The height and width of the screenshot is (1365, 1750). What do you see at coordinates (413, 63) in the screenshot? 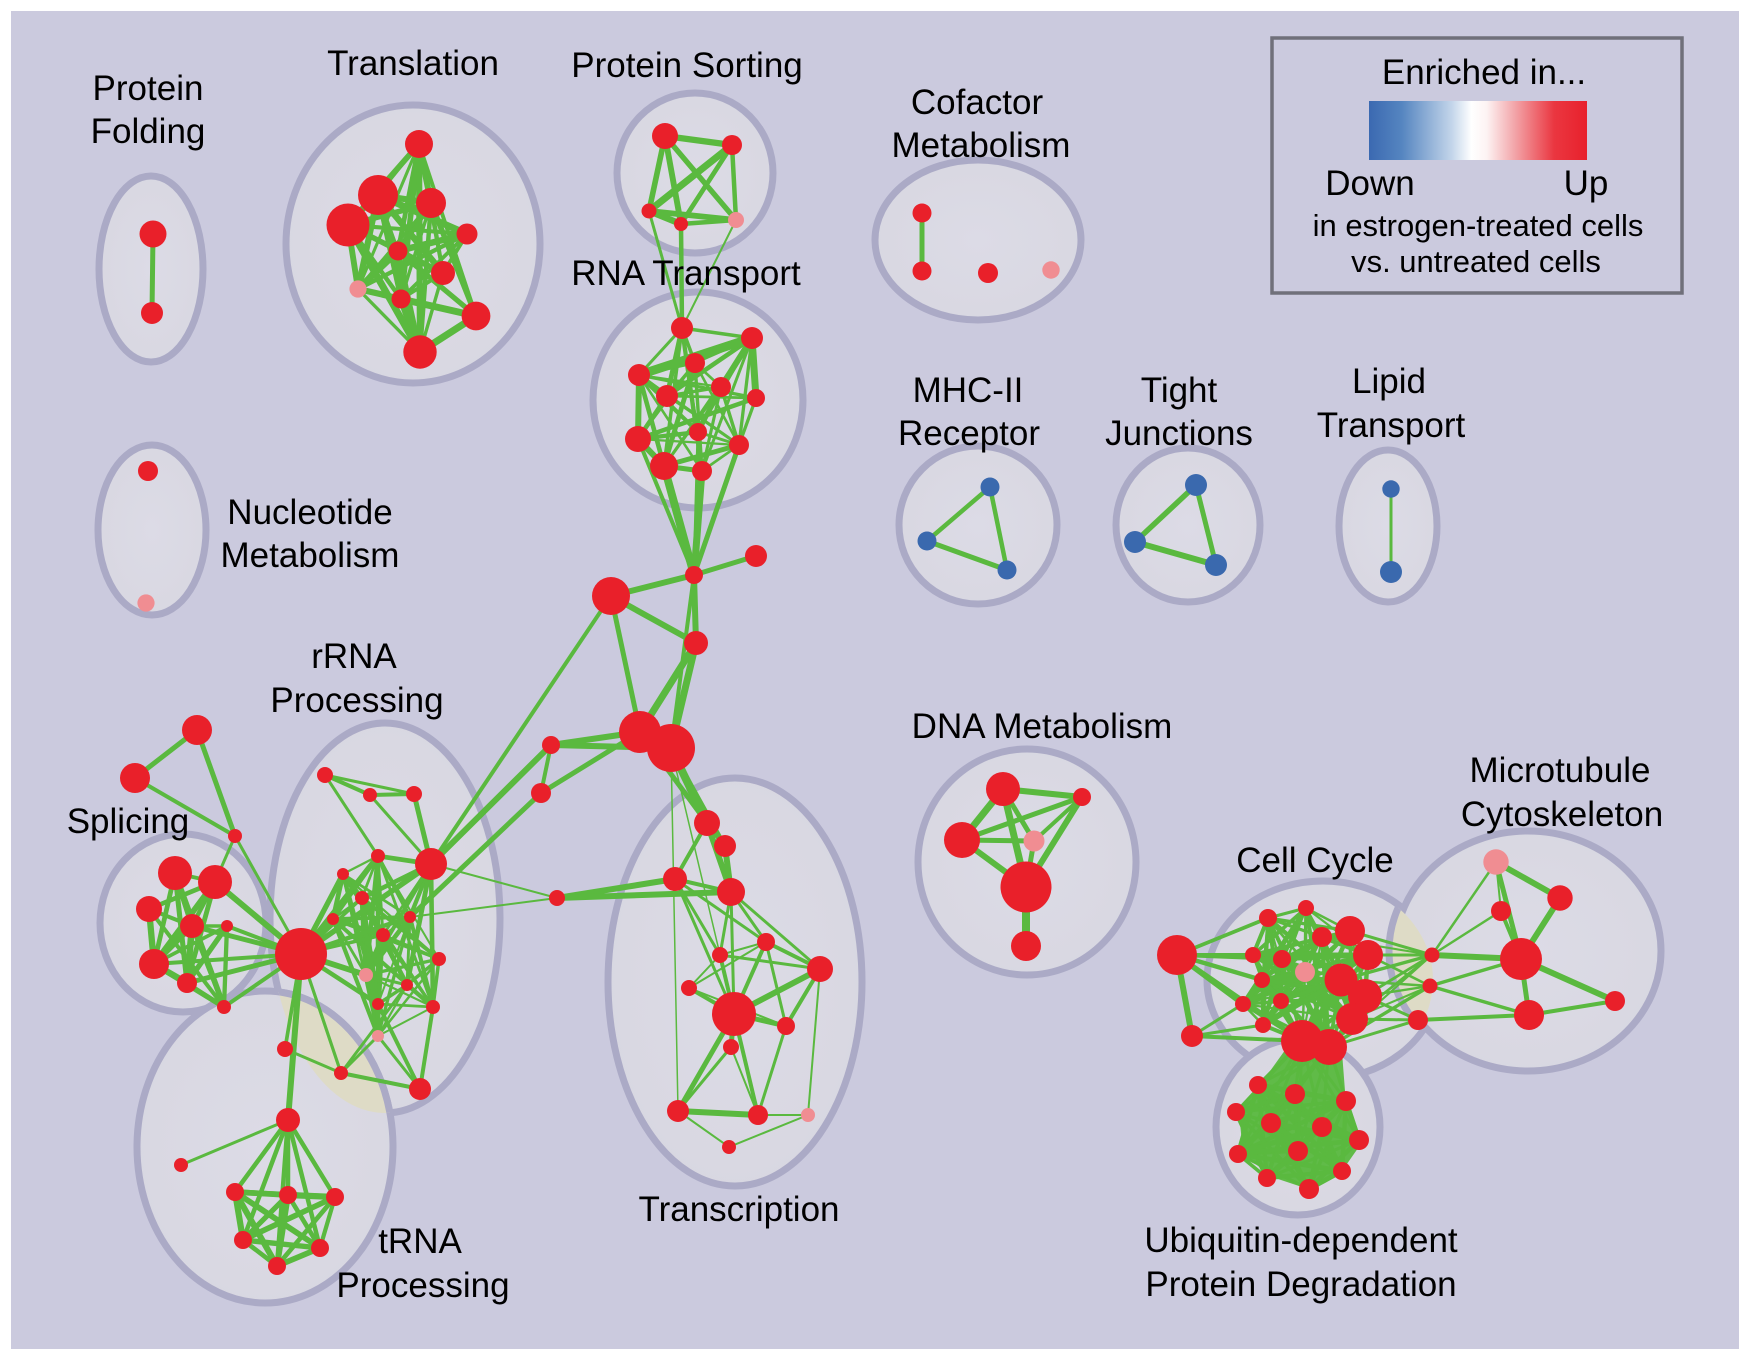
I see `svg-text: Translation` at bounding box center [413, 63].